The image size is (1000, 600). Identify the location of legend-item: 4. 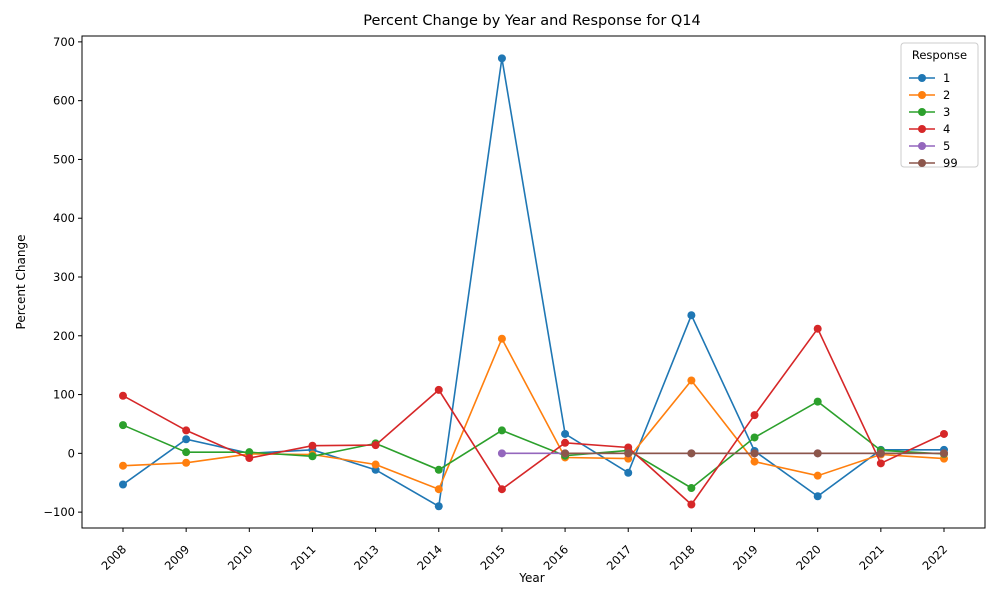
(929, 129).